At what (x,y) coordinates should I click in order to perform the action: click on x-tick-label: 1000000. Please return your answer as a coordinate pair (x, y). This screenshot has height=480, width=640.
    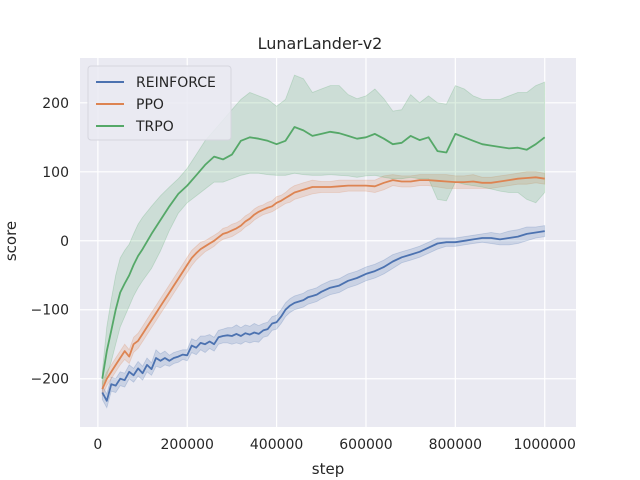
    Looking at the image, I should click on (545, 445).